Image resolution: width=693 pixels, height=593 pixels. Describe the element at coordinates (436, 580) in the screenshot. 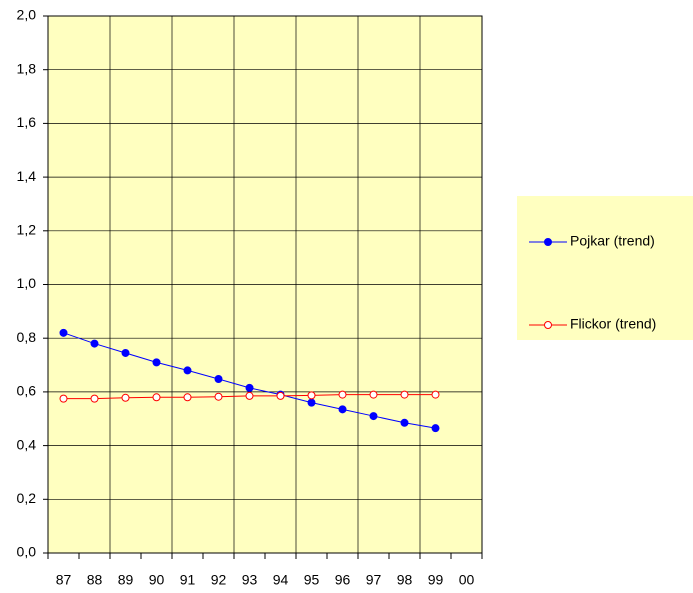

I see `x-tick-label: 99` at that location.